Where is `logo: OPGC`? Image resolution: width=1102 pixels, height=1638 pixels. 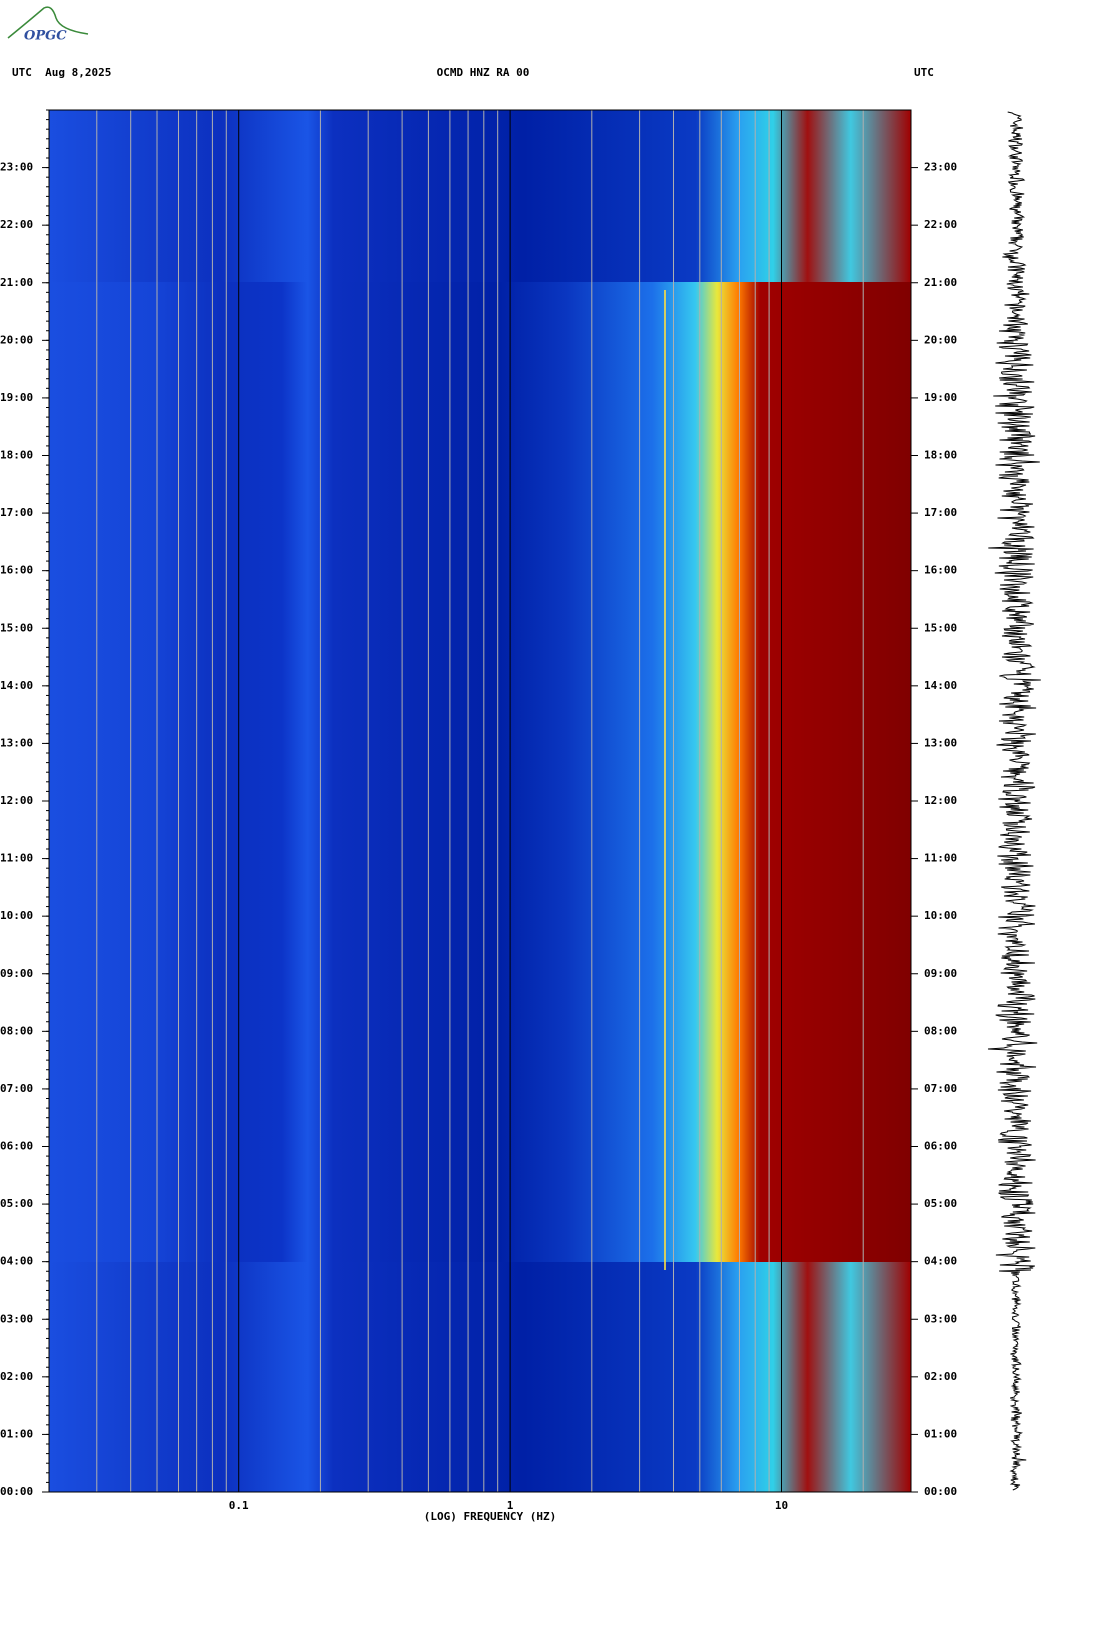
logo: OPGC is located at coordinates (45, 36).